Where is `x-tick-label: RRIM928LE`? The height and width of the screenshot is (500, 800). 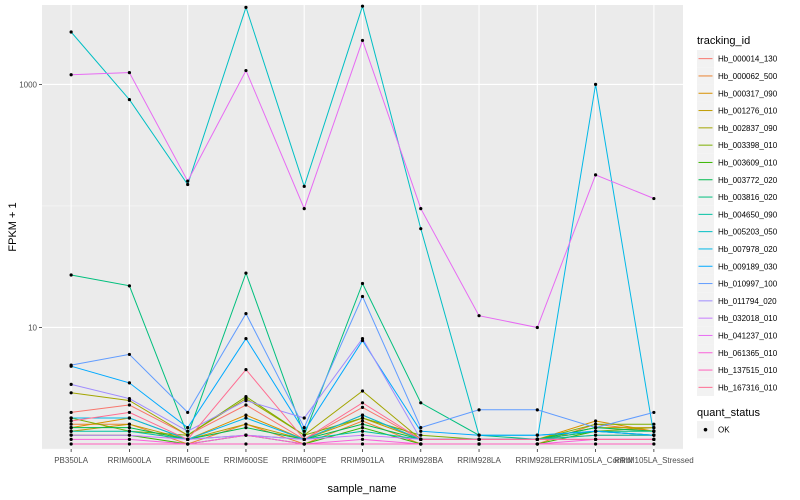 x-tick-label: RRIM928LE is located at coordinates (538, 460).